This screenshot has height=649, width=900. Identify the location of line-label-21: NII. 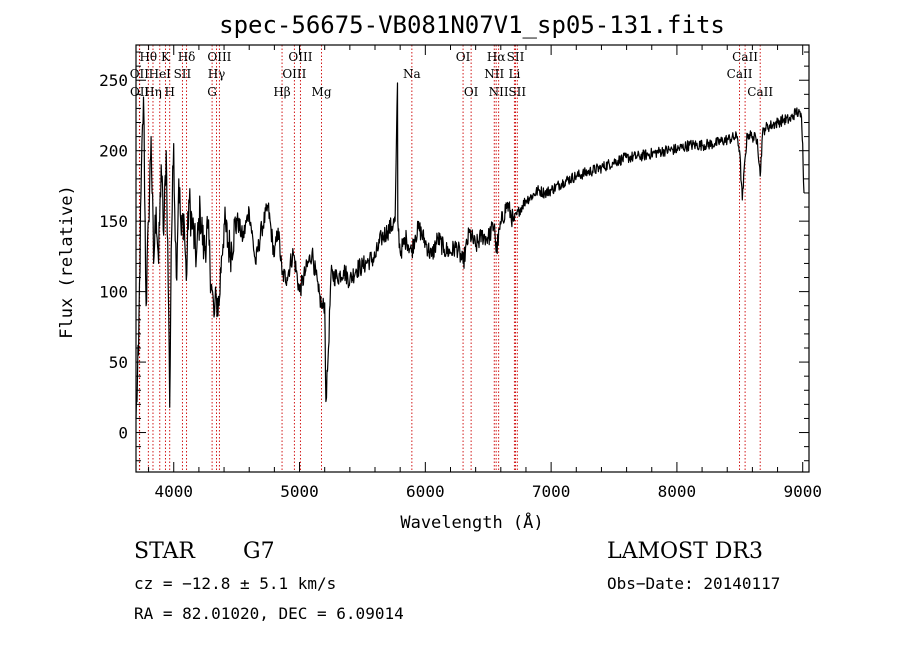
(499, 92).